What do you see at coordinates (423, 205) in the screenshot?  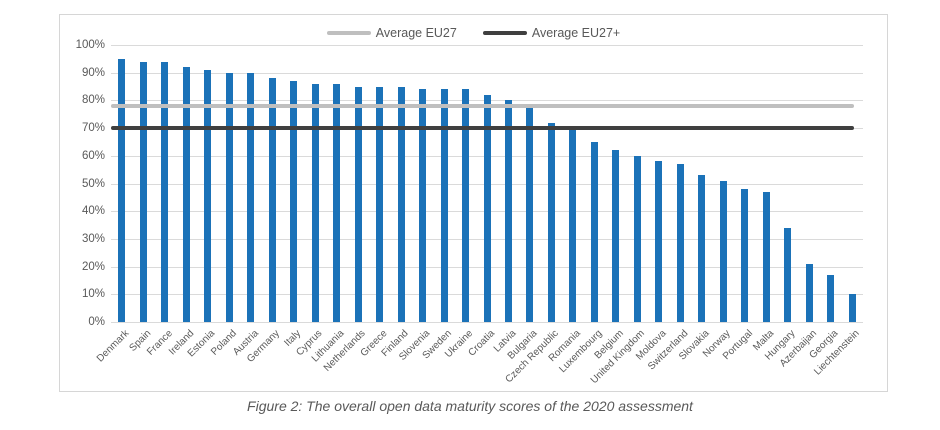 I see `bar-slovenia` at bounding box center [423, 205].